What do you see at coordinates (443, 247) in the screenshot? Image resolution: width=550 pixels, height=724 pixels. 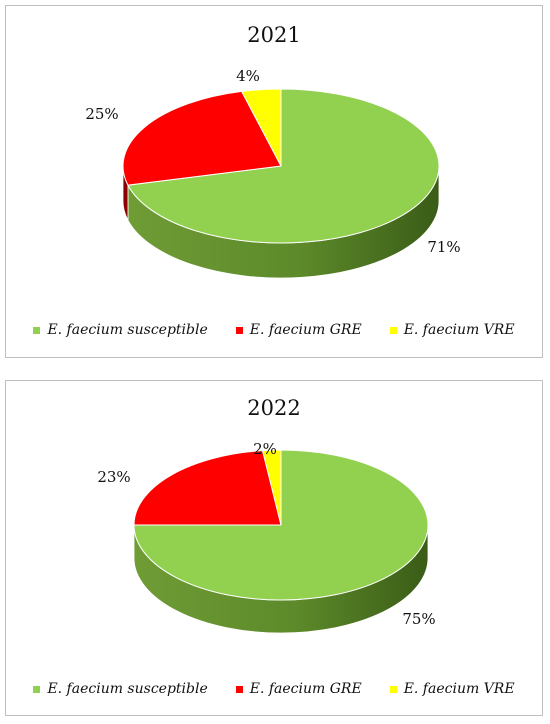 I see `data-label-0: 71%` at bounding box center [443, 247].